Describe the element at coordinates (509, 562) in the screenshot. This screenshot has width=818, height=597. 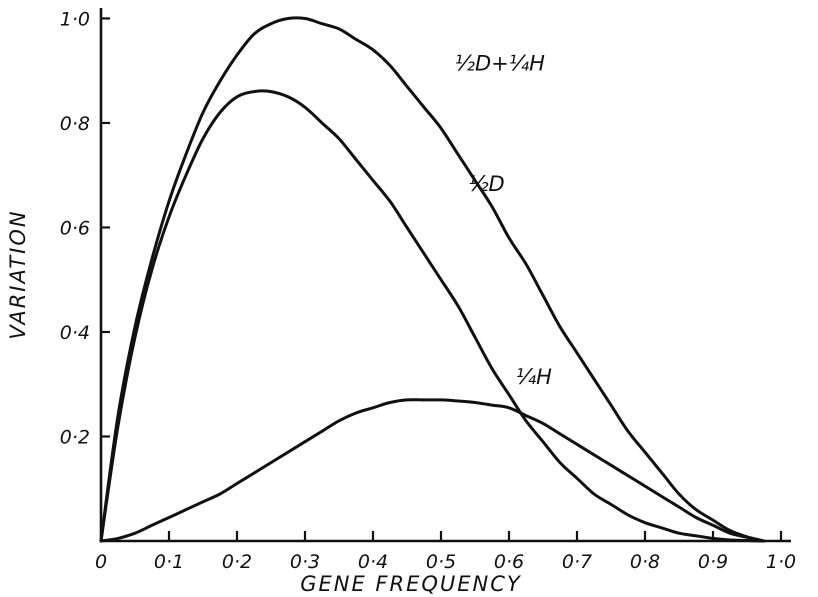
I see `x-tick-label: 0·6` at that location.